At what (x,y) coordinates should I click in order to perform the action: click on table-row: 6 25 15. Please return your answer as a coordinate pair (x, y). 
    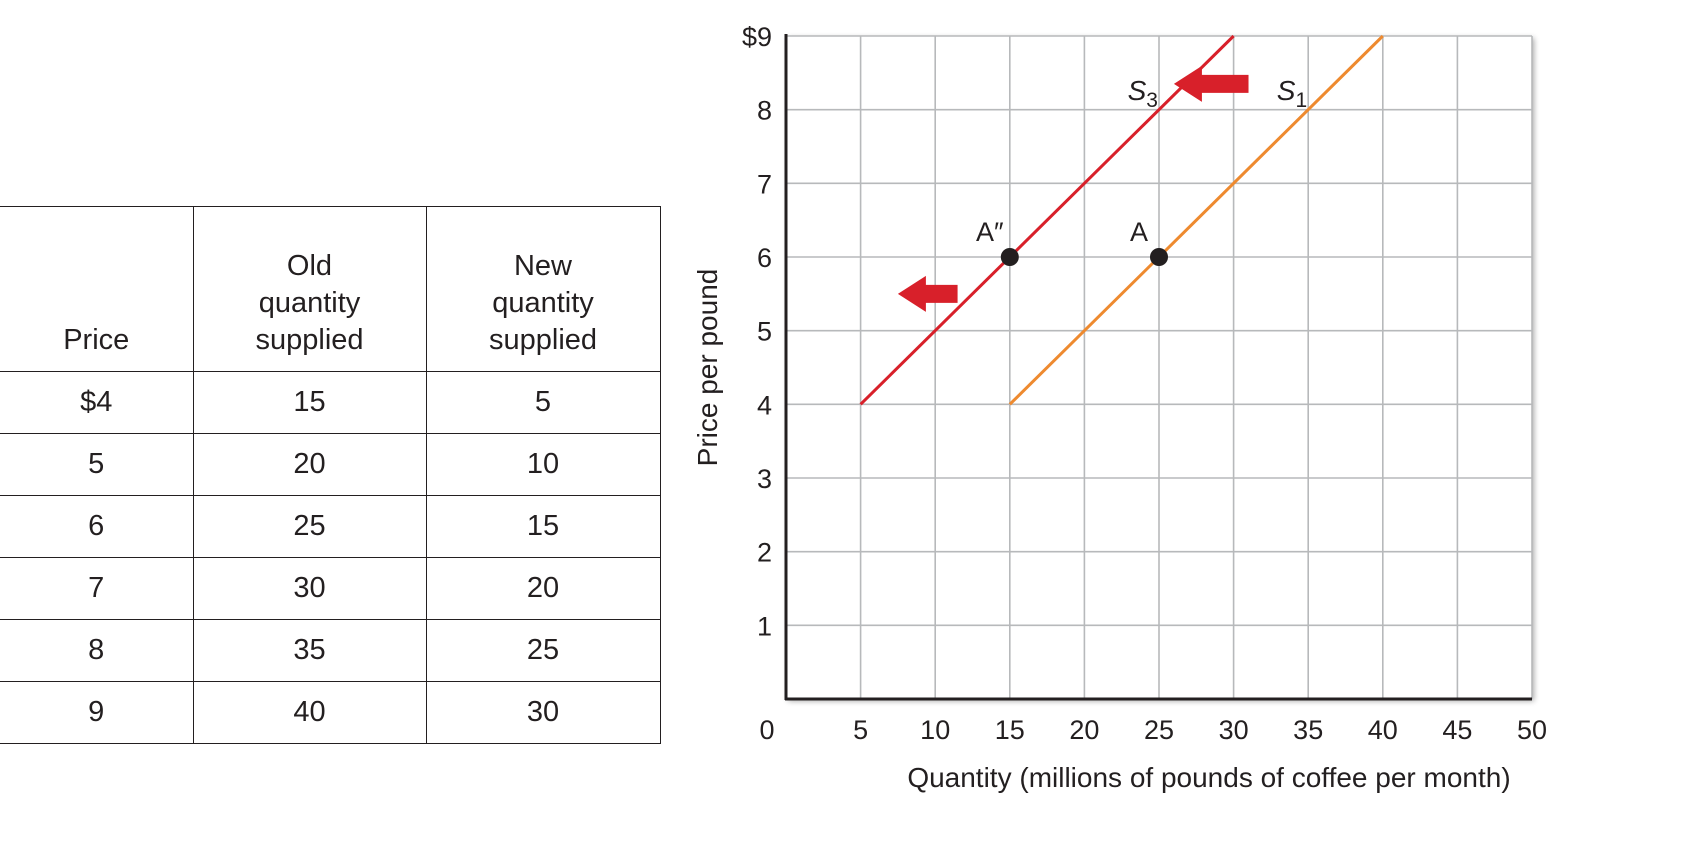
    Looking at the image, I should click on (330, 526).